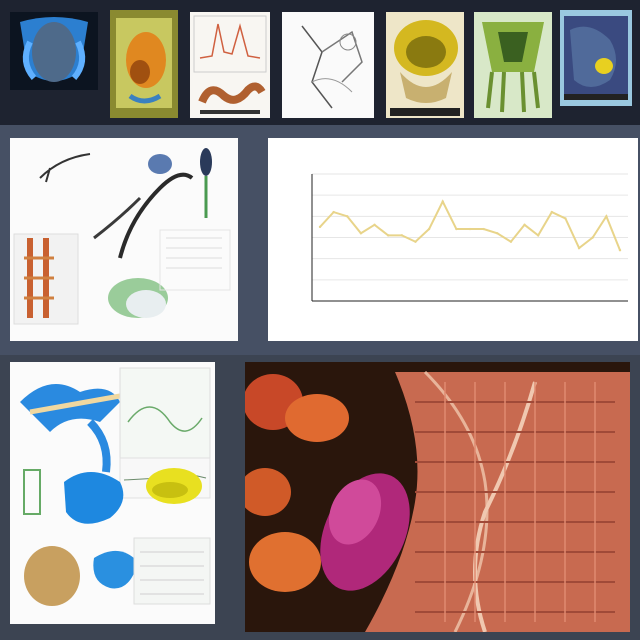  Describe the element at coordinates (112, 493) in the screenshot. I see `specimen-collage-panel` at that location.